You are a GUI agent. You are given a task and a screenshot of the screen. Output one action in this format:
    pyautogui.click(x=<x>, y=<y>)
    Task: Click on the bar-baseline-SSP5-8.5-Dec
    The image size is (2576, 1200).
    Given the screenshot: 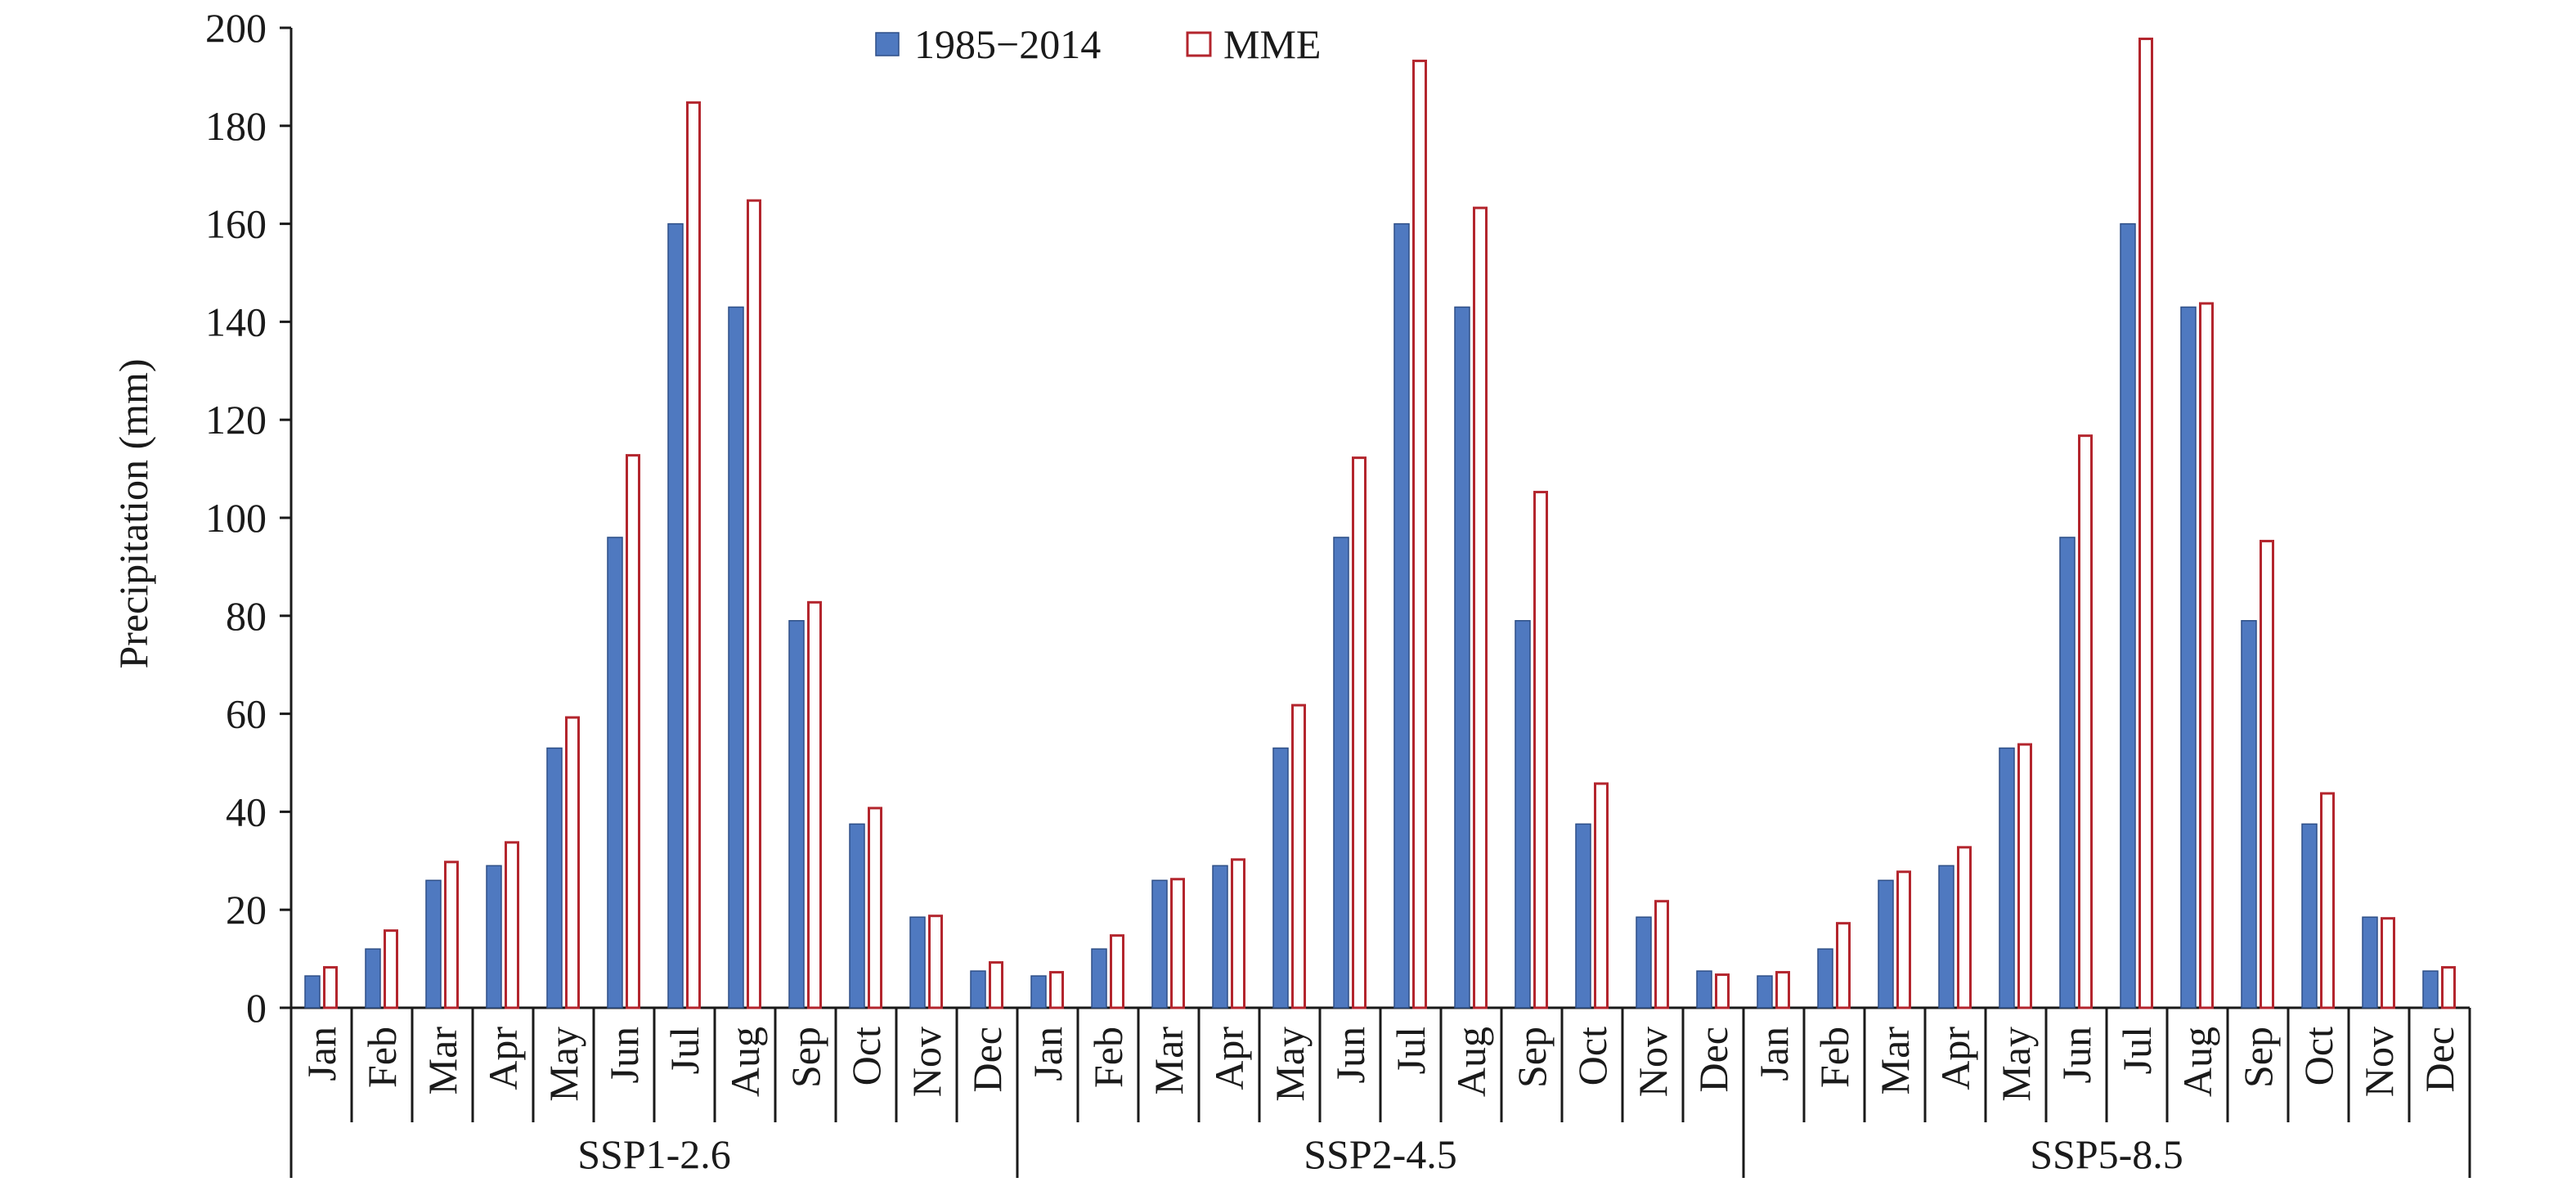 What is the action you would take?
    pyautogui.click(x=2430, y=989)
    